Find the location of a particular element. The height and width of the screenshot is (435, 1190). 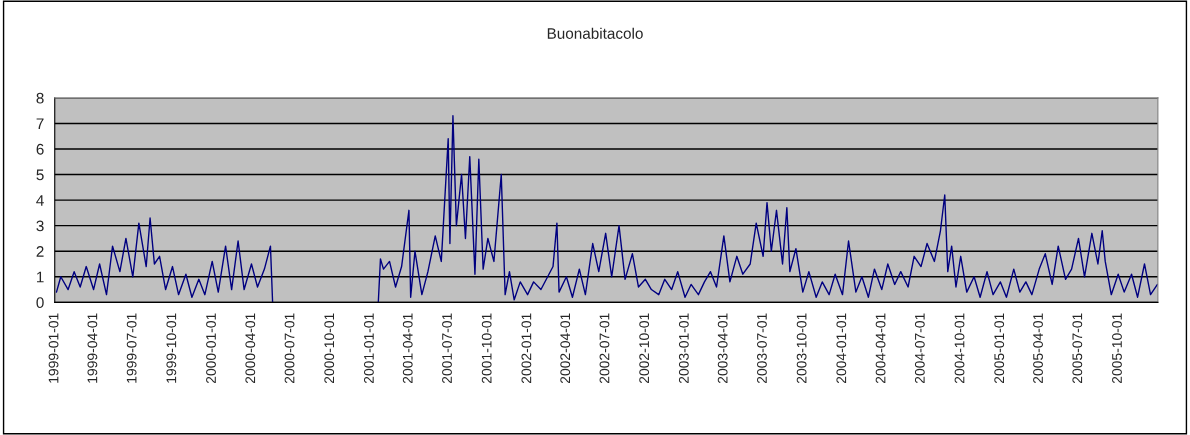

y-tick-label: 5 is located at coordinates (40, 175).